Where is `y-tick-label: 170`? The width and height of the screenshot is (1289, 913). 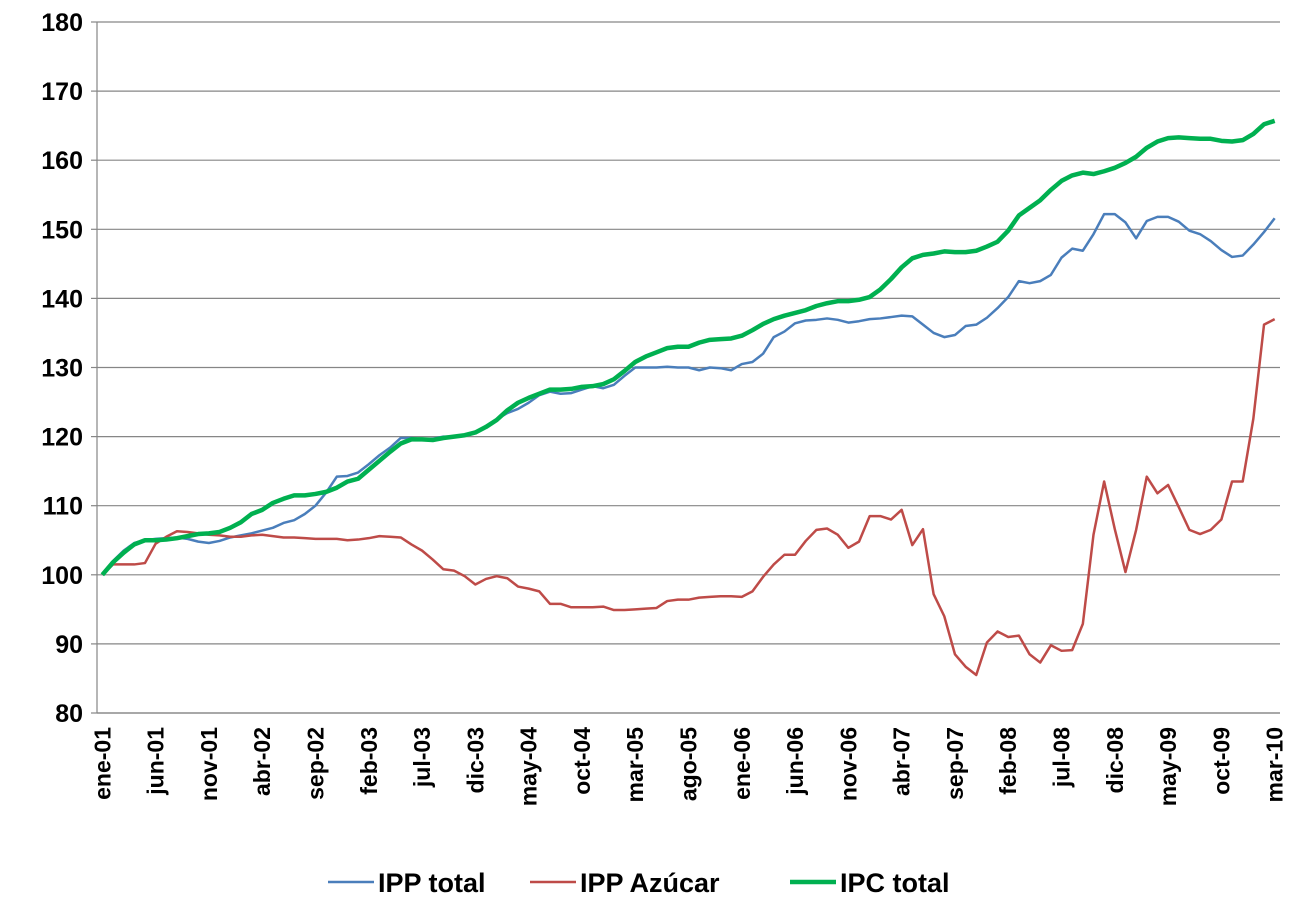
y-tick-label: 170 is located at coordinates (62, 92).